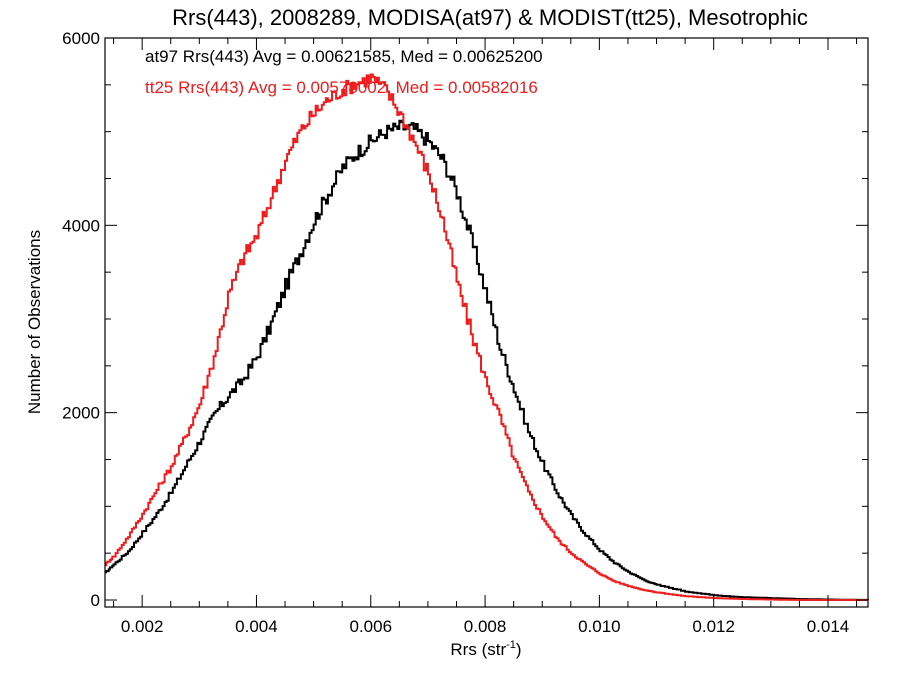 This screenshot has width=900, height=675. What do you see at coordinates (81, 38) in the screenshot?
I see `y-tick-label: 6000` at bounding box center [81, 38].